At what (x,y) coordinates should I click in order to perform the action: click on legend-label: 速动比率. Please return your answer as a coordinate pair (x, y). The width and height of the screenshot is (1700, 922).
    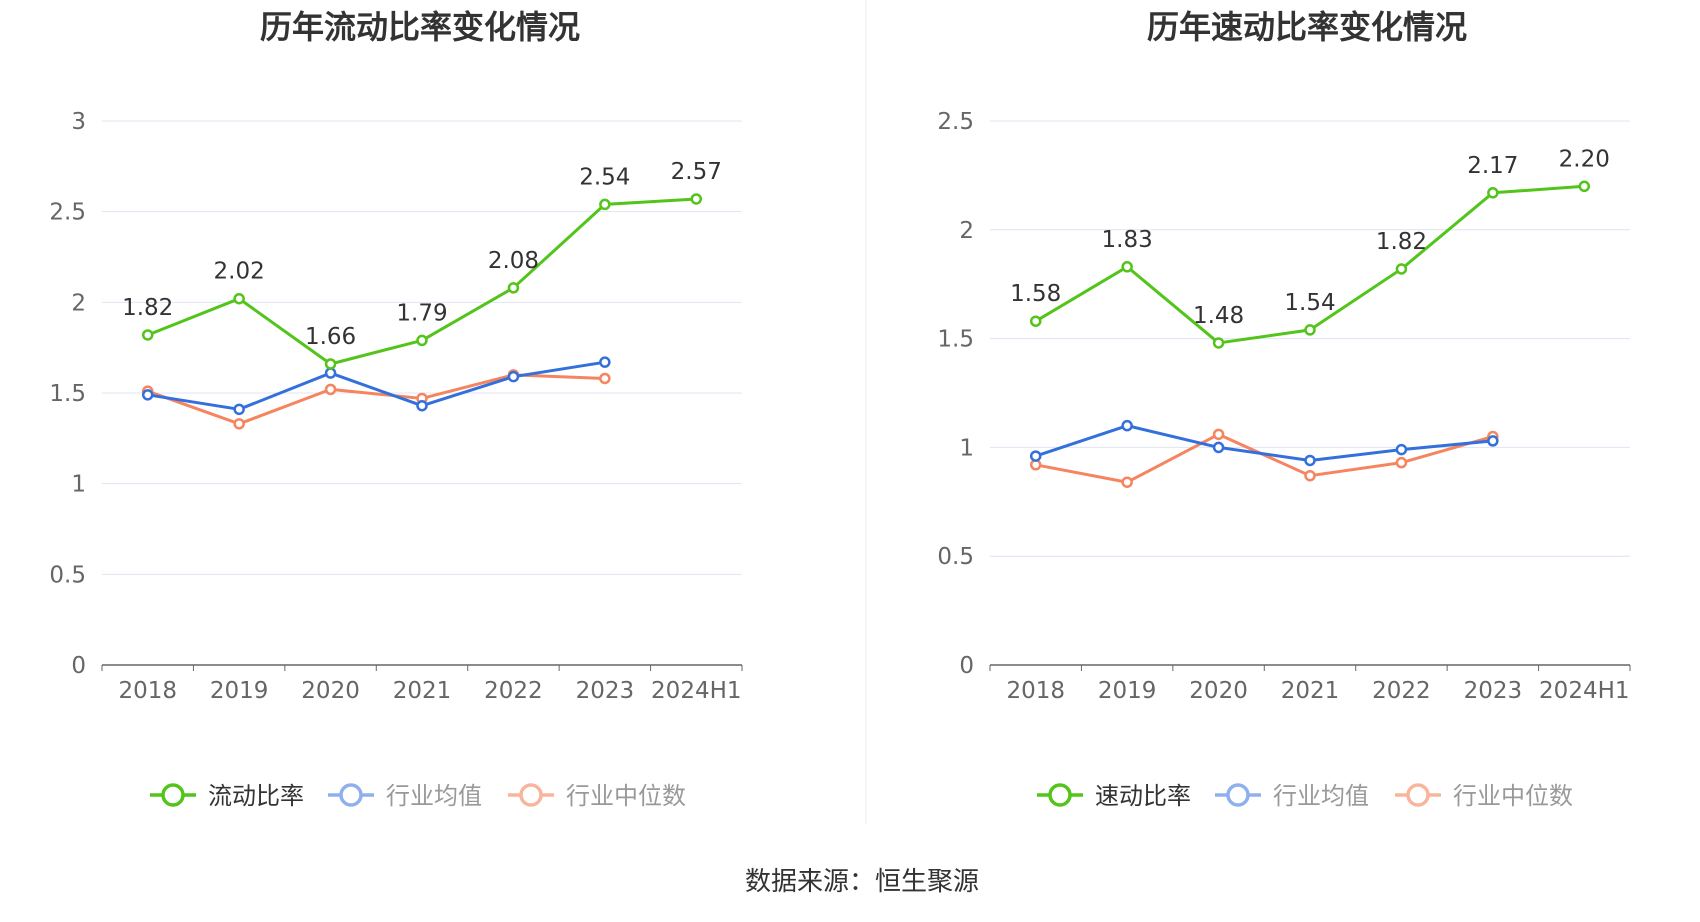
    Looking at the image, I should click on (1143, 796).